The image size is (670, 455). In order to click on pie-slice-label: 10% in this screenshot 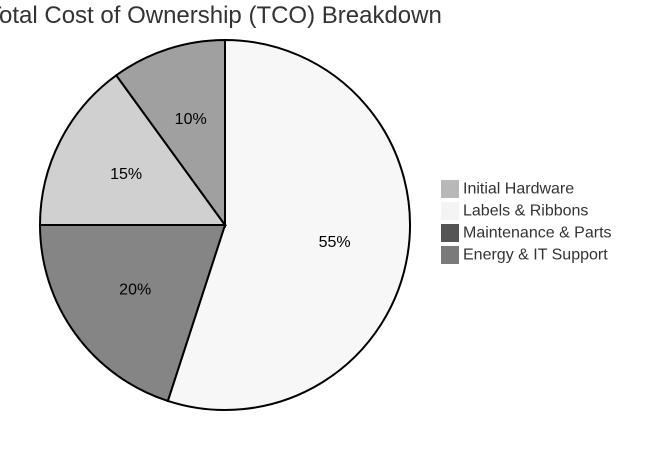, I will do `click(191, 119)`.